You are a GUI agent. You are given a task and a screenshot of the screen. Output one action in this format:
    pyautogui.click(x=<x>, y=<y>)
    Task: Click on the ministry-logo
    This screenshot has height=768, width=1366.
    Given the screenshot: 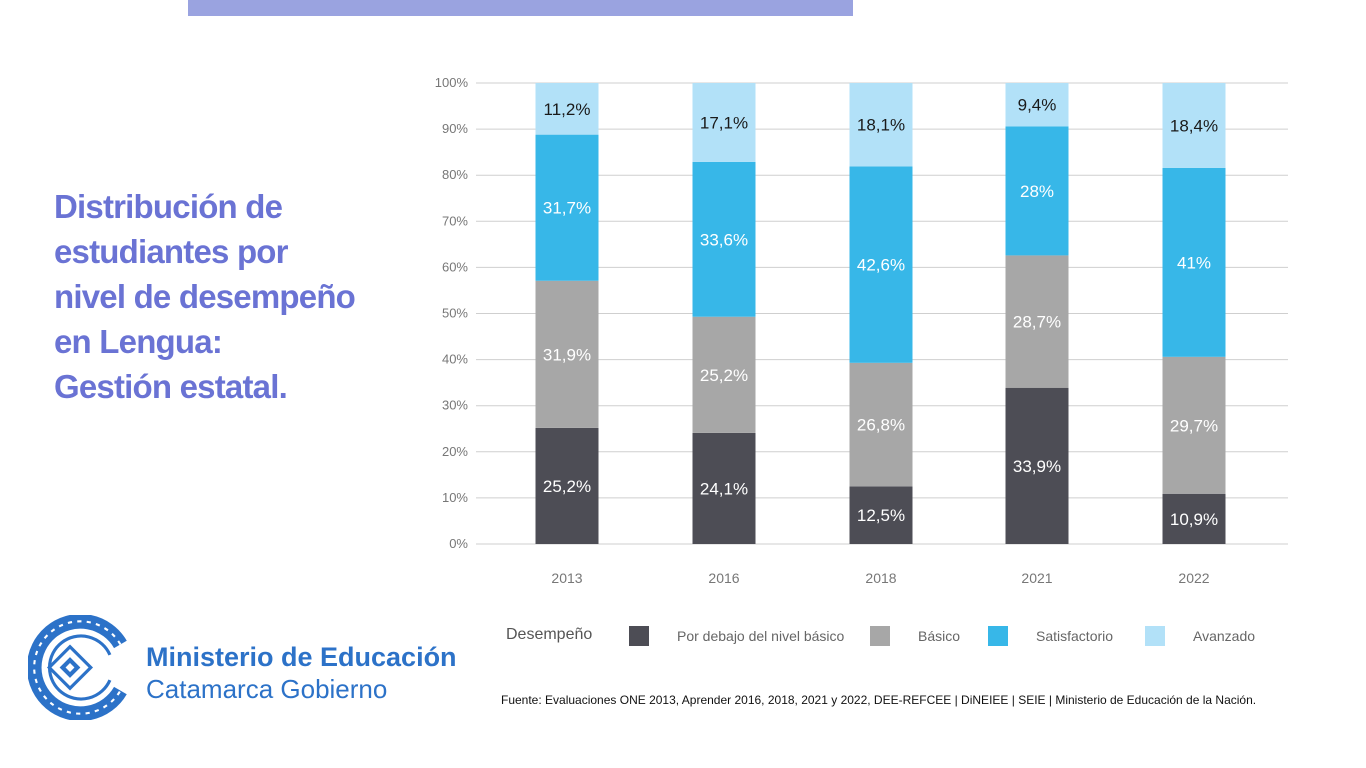 What is the action you would take?
    pyautogui.click(x=77, y=667)
    